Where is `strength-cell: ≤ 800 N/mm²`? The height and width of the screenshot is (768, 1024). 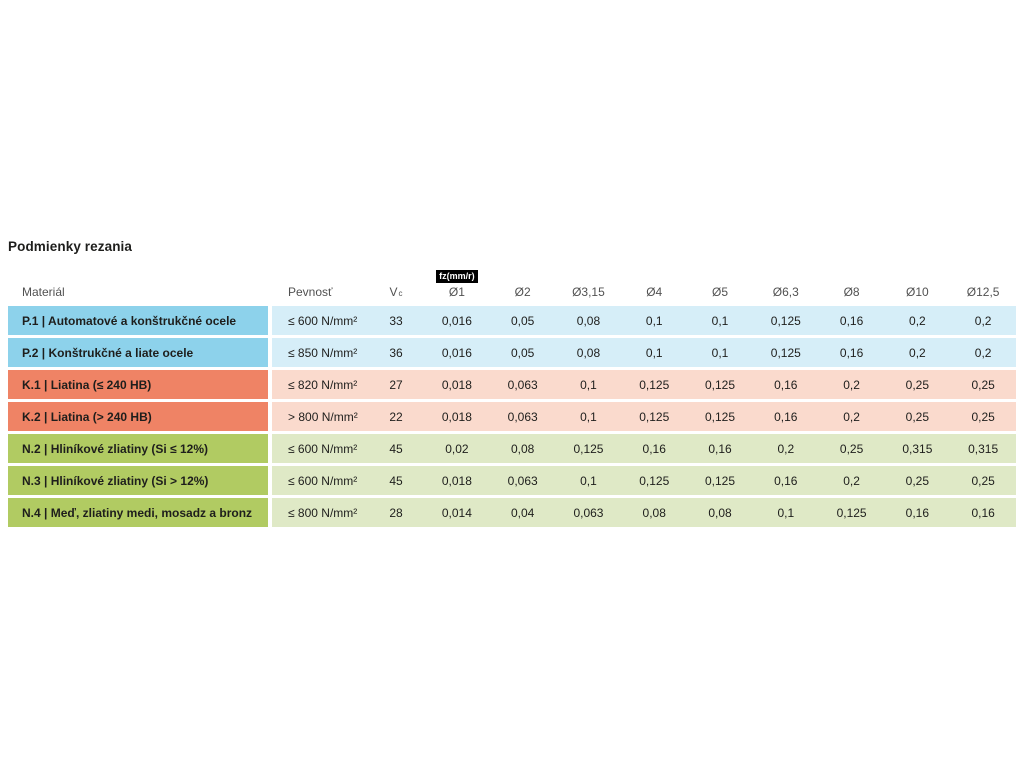 strength-cell: ≤ 800 N/mm² is located at coordinates (323, 512).